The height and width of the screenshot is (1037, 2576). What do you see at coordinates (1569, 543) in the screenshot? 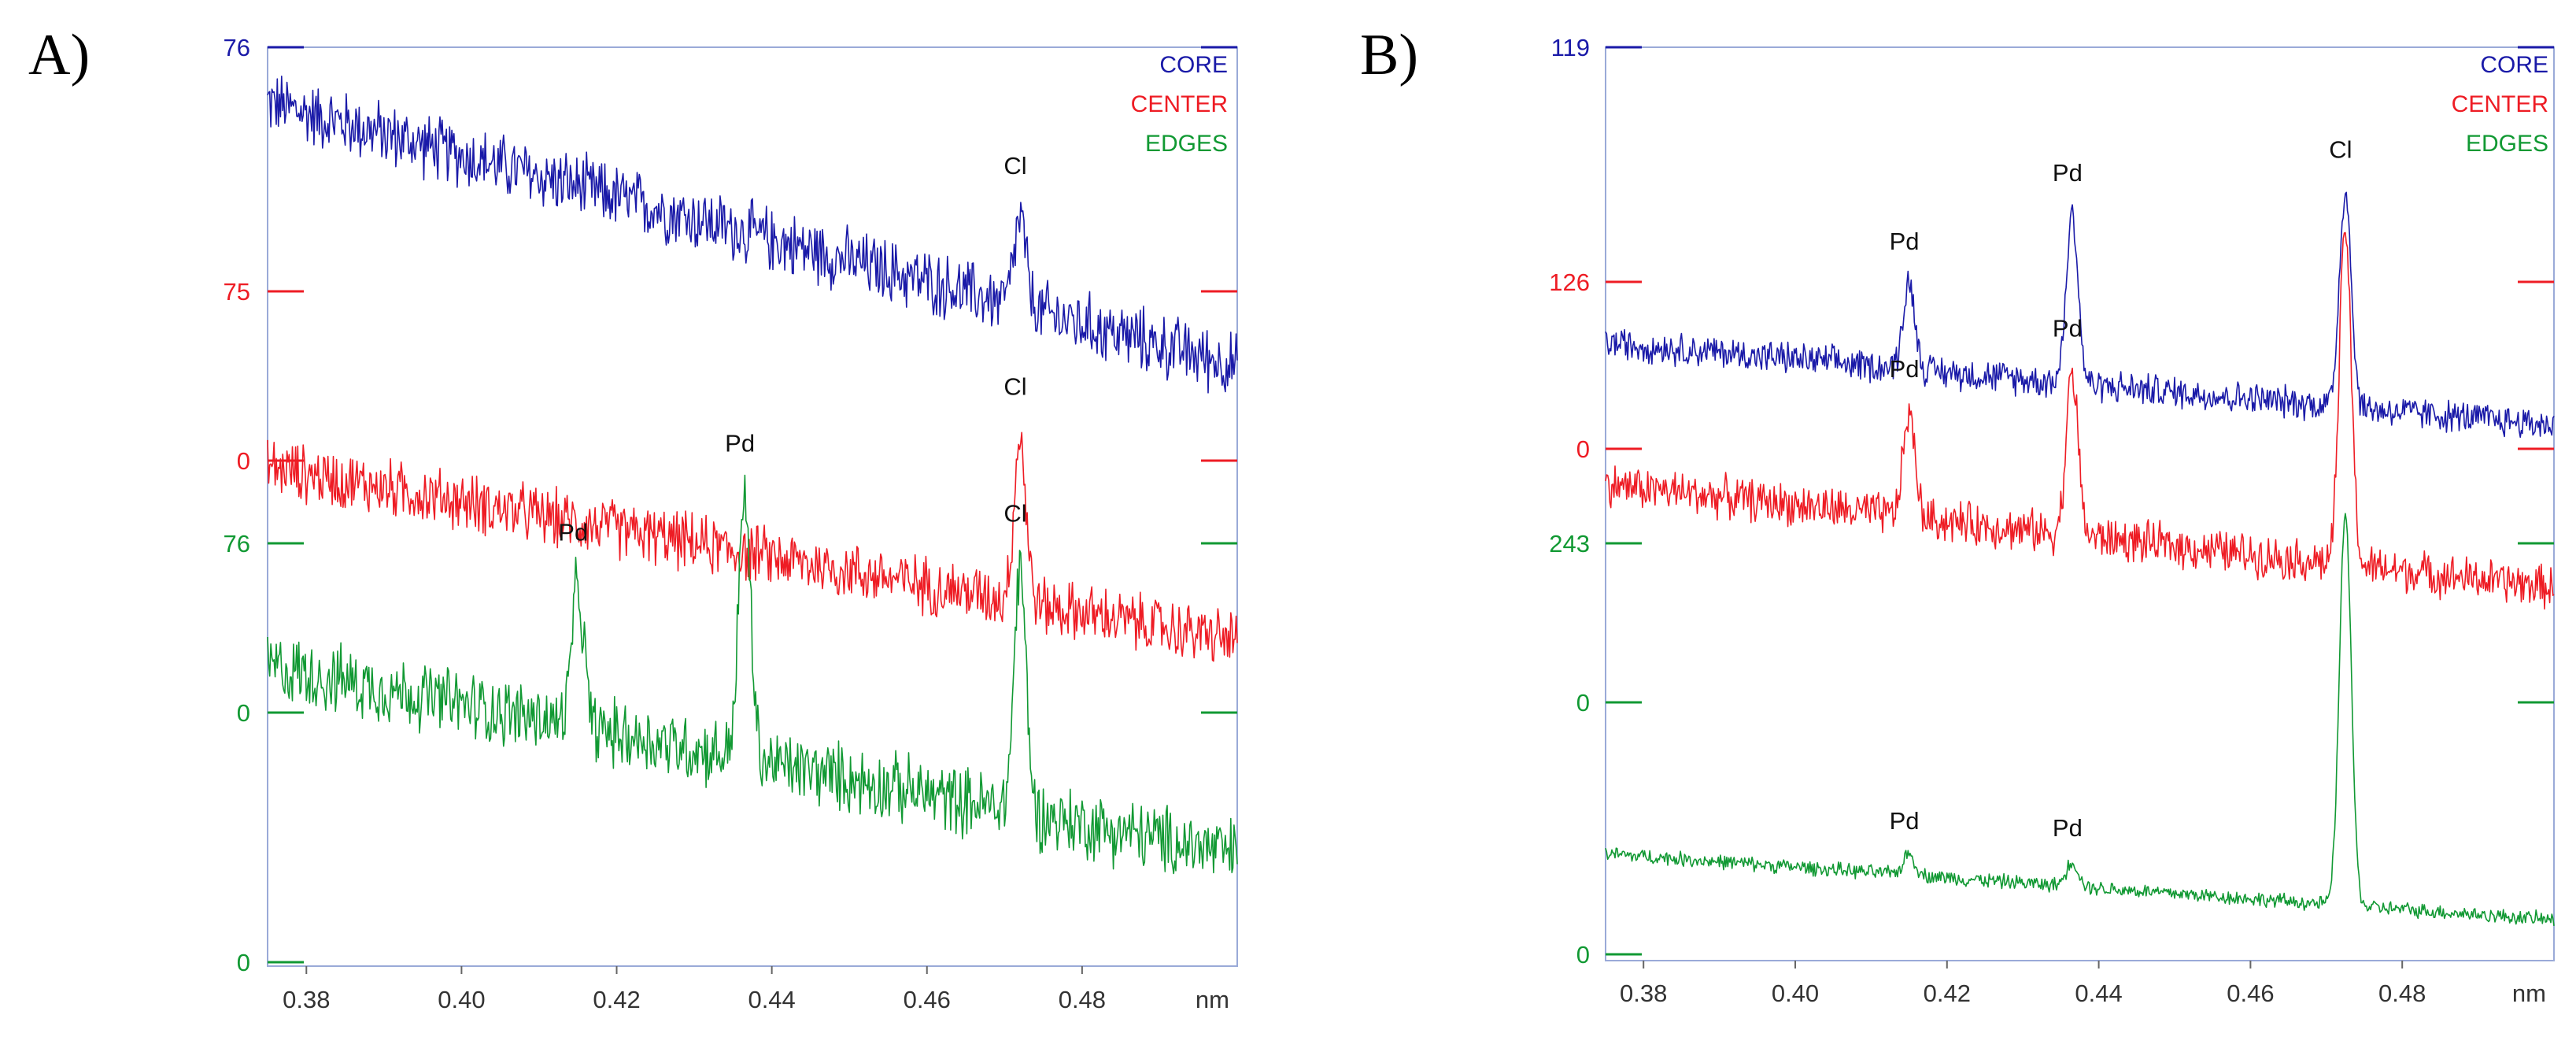
I see `axis-top-label-edges: 243` at bounding box center [1569, 543].